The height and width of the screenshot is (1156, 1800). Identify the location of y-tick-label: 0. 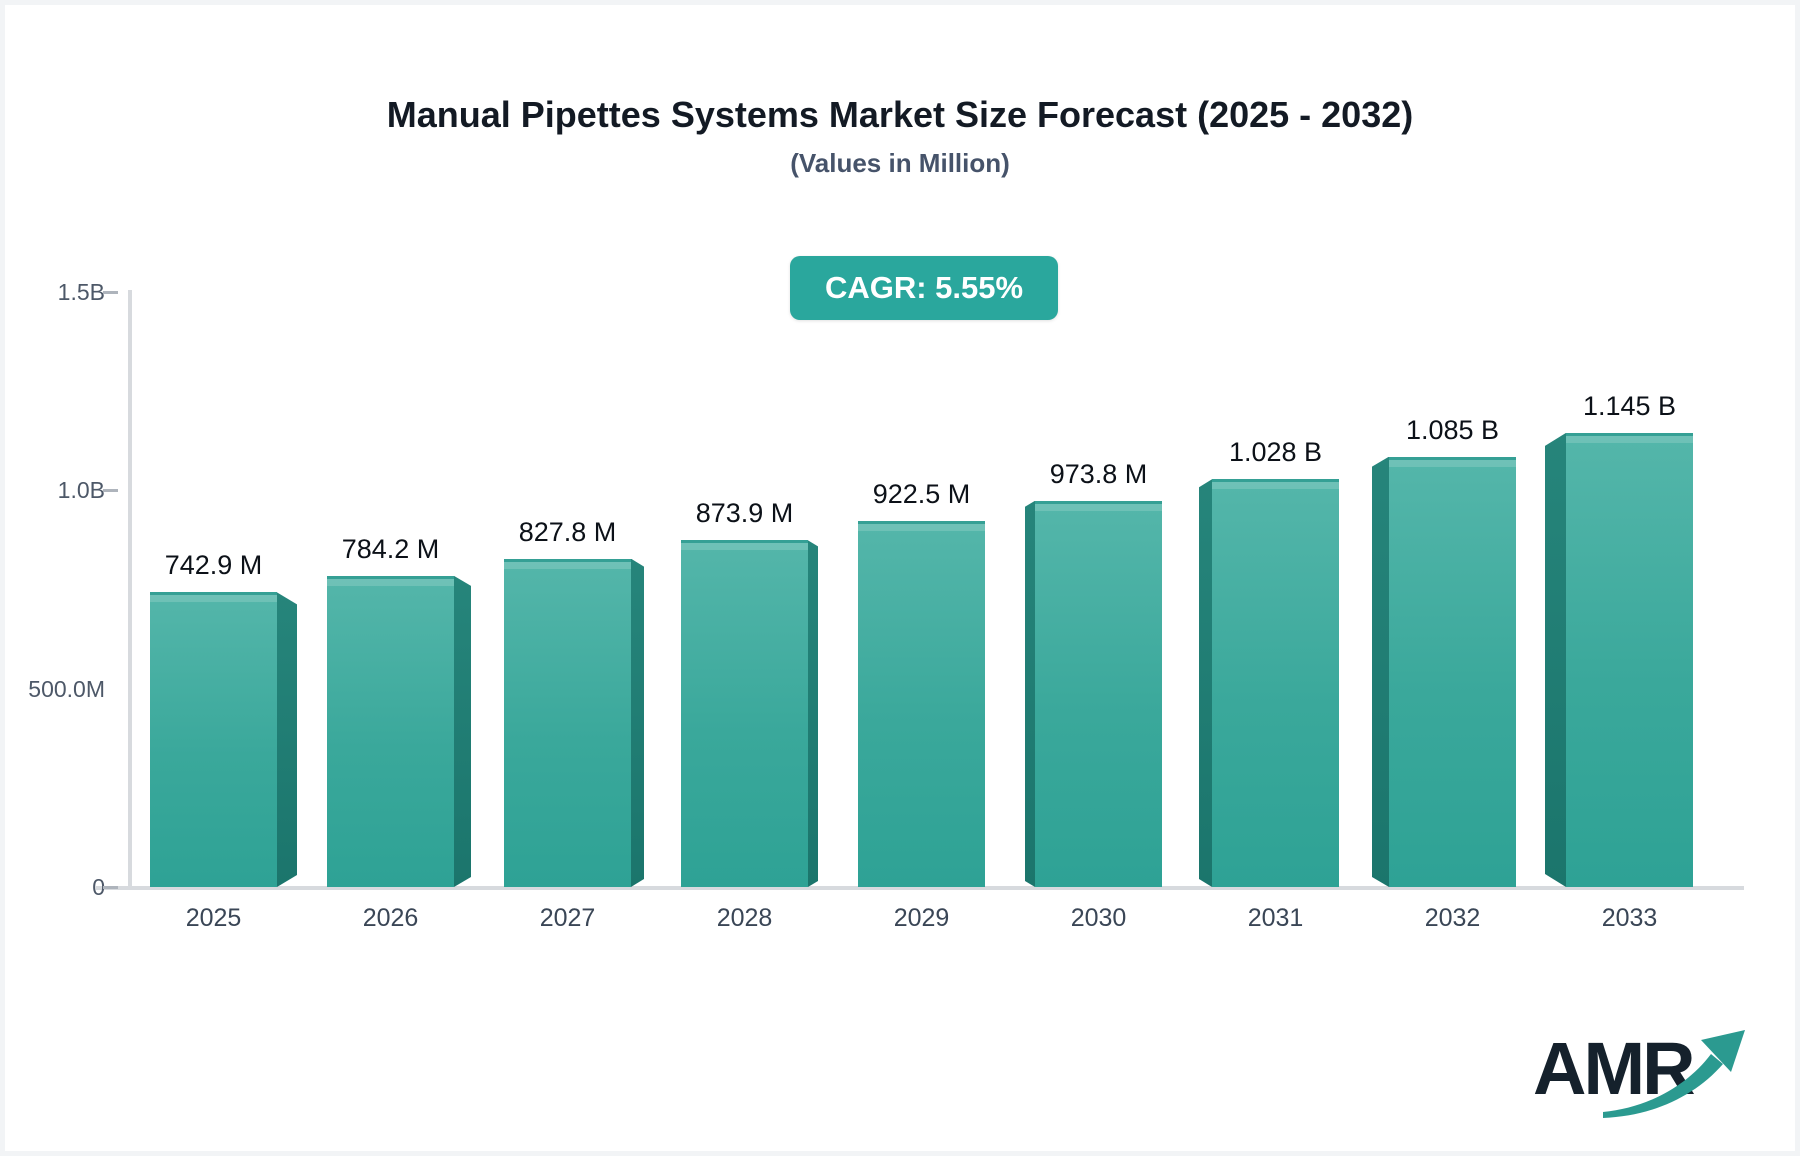
(98, 887).